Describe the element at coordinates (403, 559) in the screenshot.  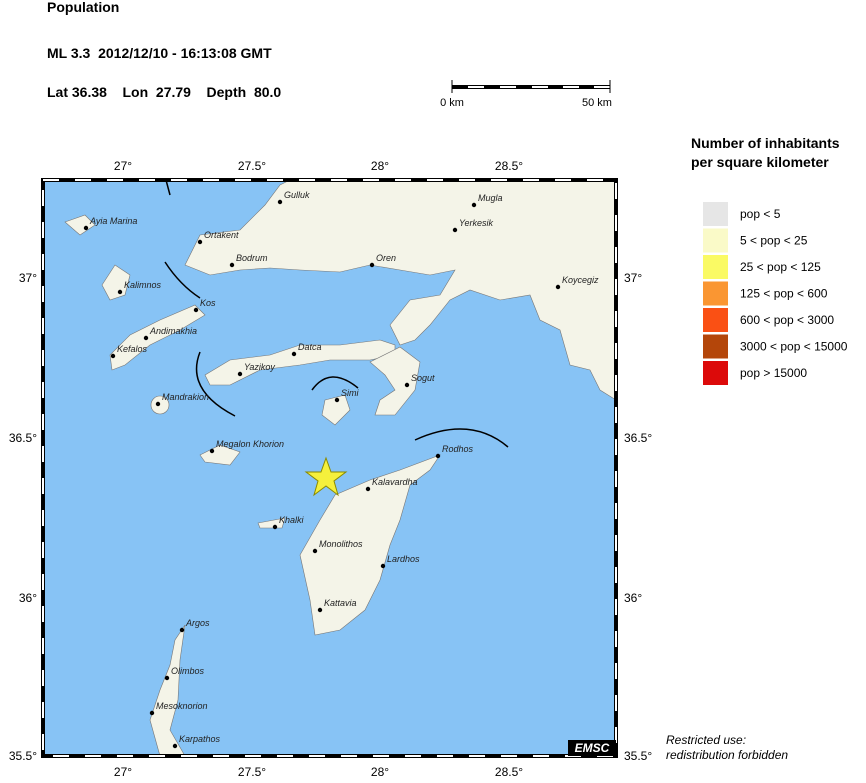
I see `city-label: Lardhos` at that location.